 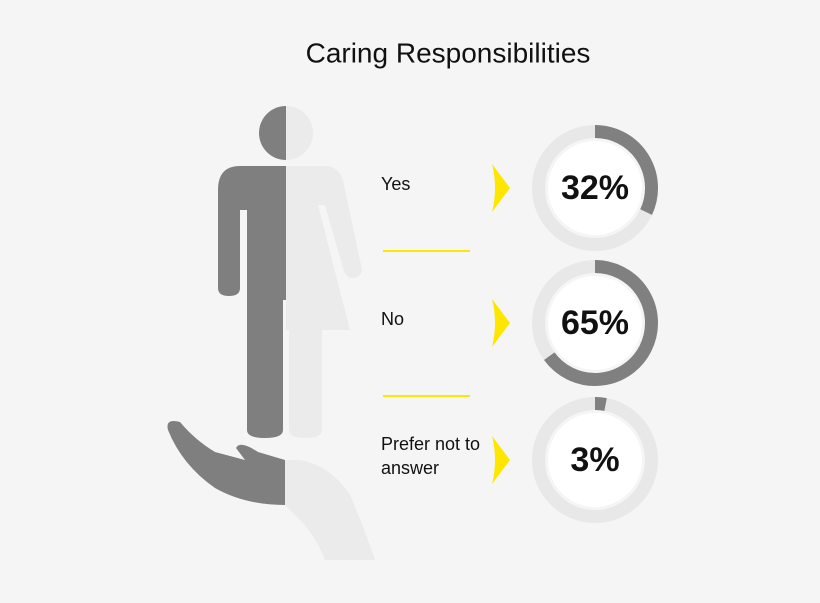 I want to click on value-label: 32%, so click(x=595, y=188).